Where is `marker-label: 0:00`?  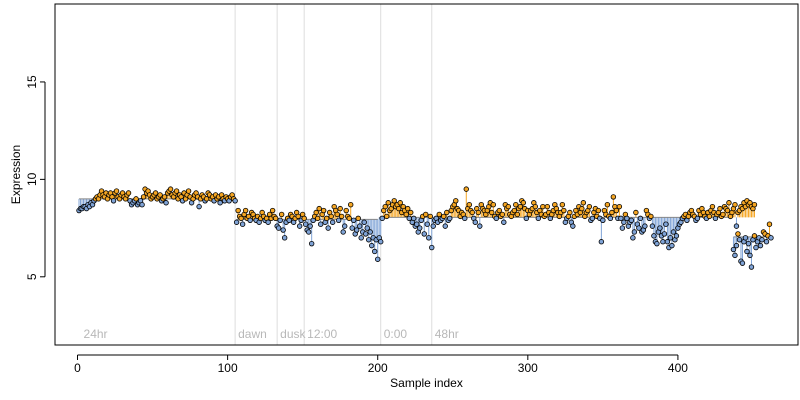 marker-label: 0:00 is located at coordinates (396, 334).